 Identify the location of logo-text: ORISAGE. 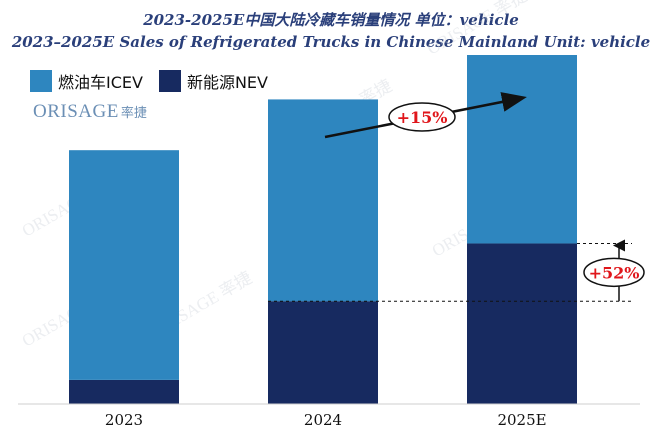
(76, 111).